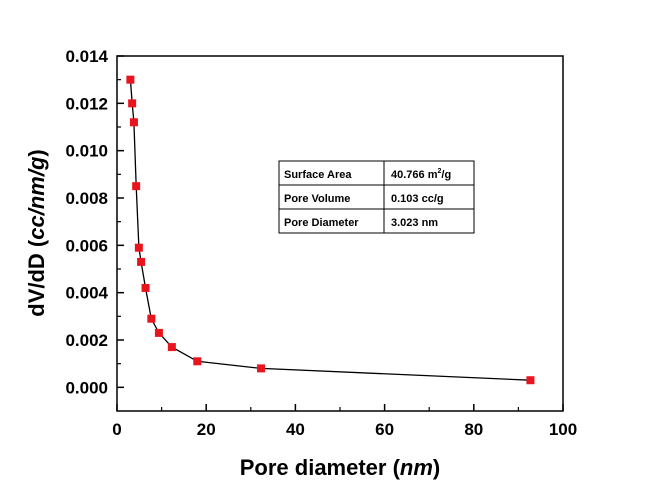  I want to click on y-tick-label: 0.004, so click(86, 293).